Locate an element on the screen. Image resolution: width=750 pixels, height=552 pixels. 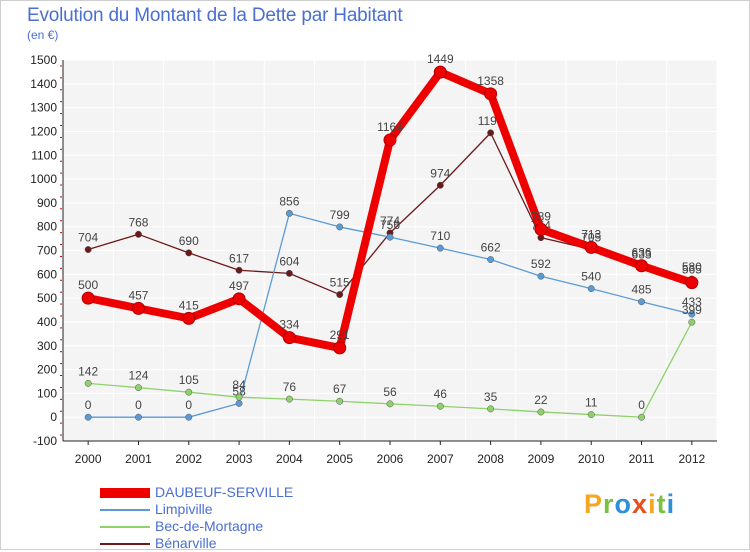
x-tick-label: 2009 is located at coordinates (541, 459).